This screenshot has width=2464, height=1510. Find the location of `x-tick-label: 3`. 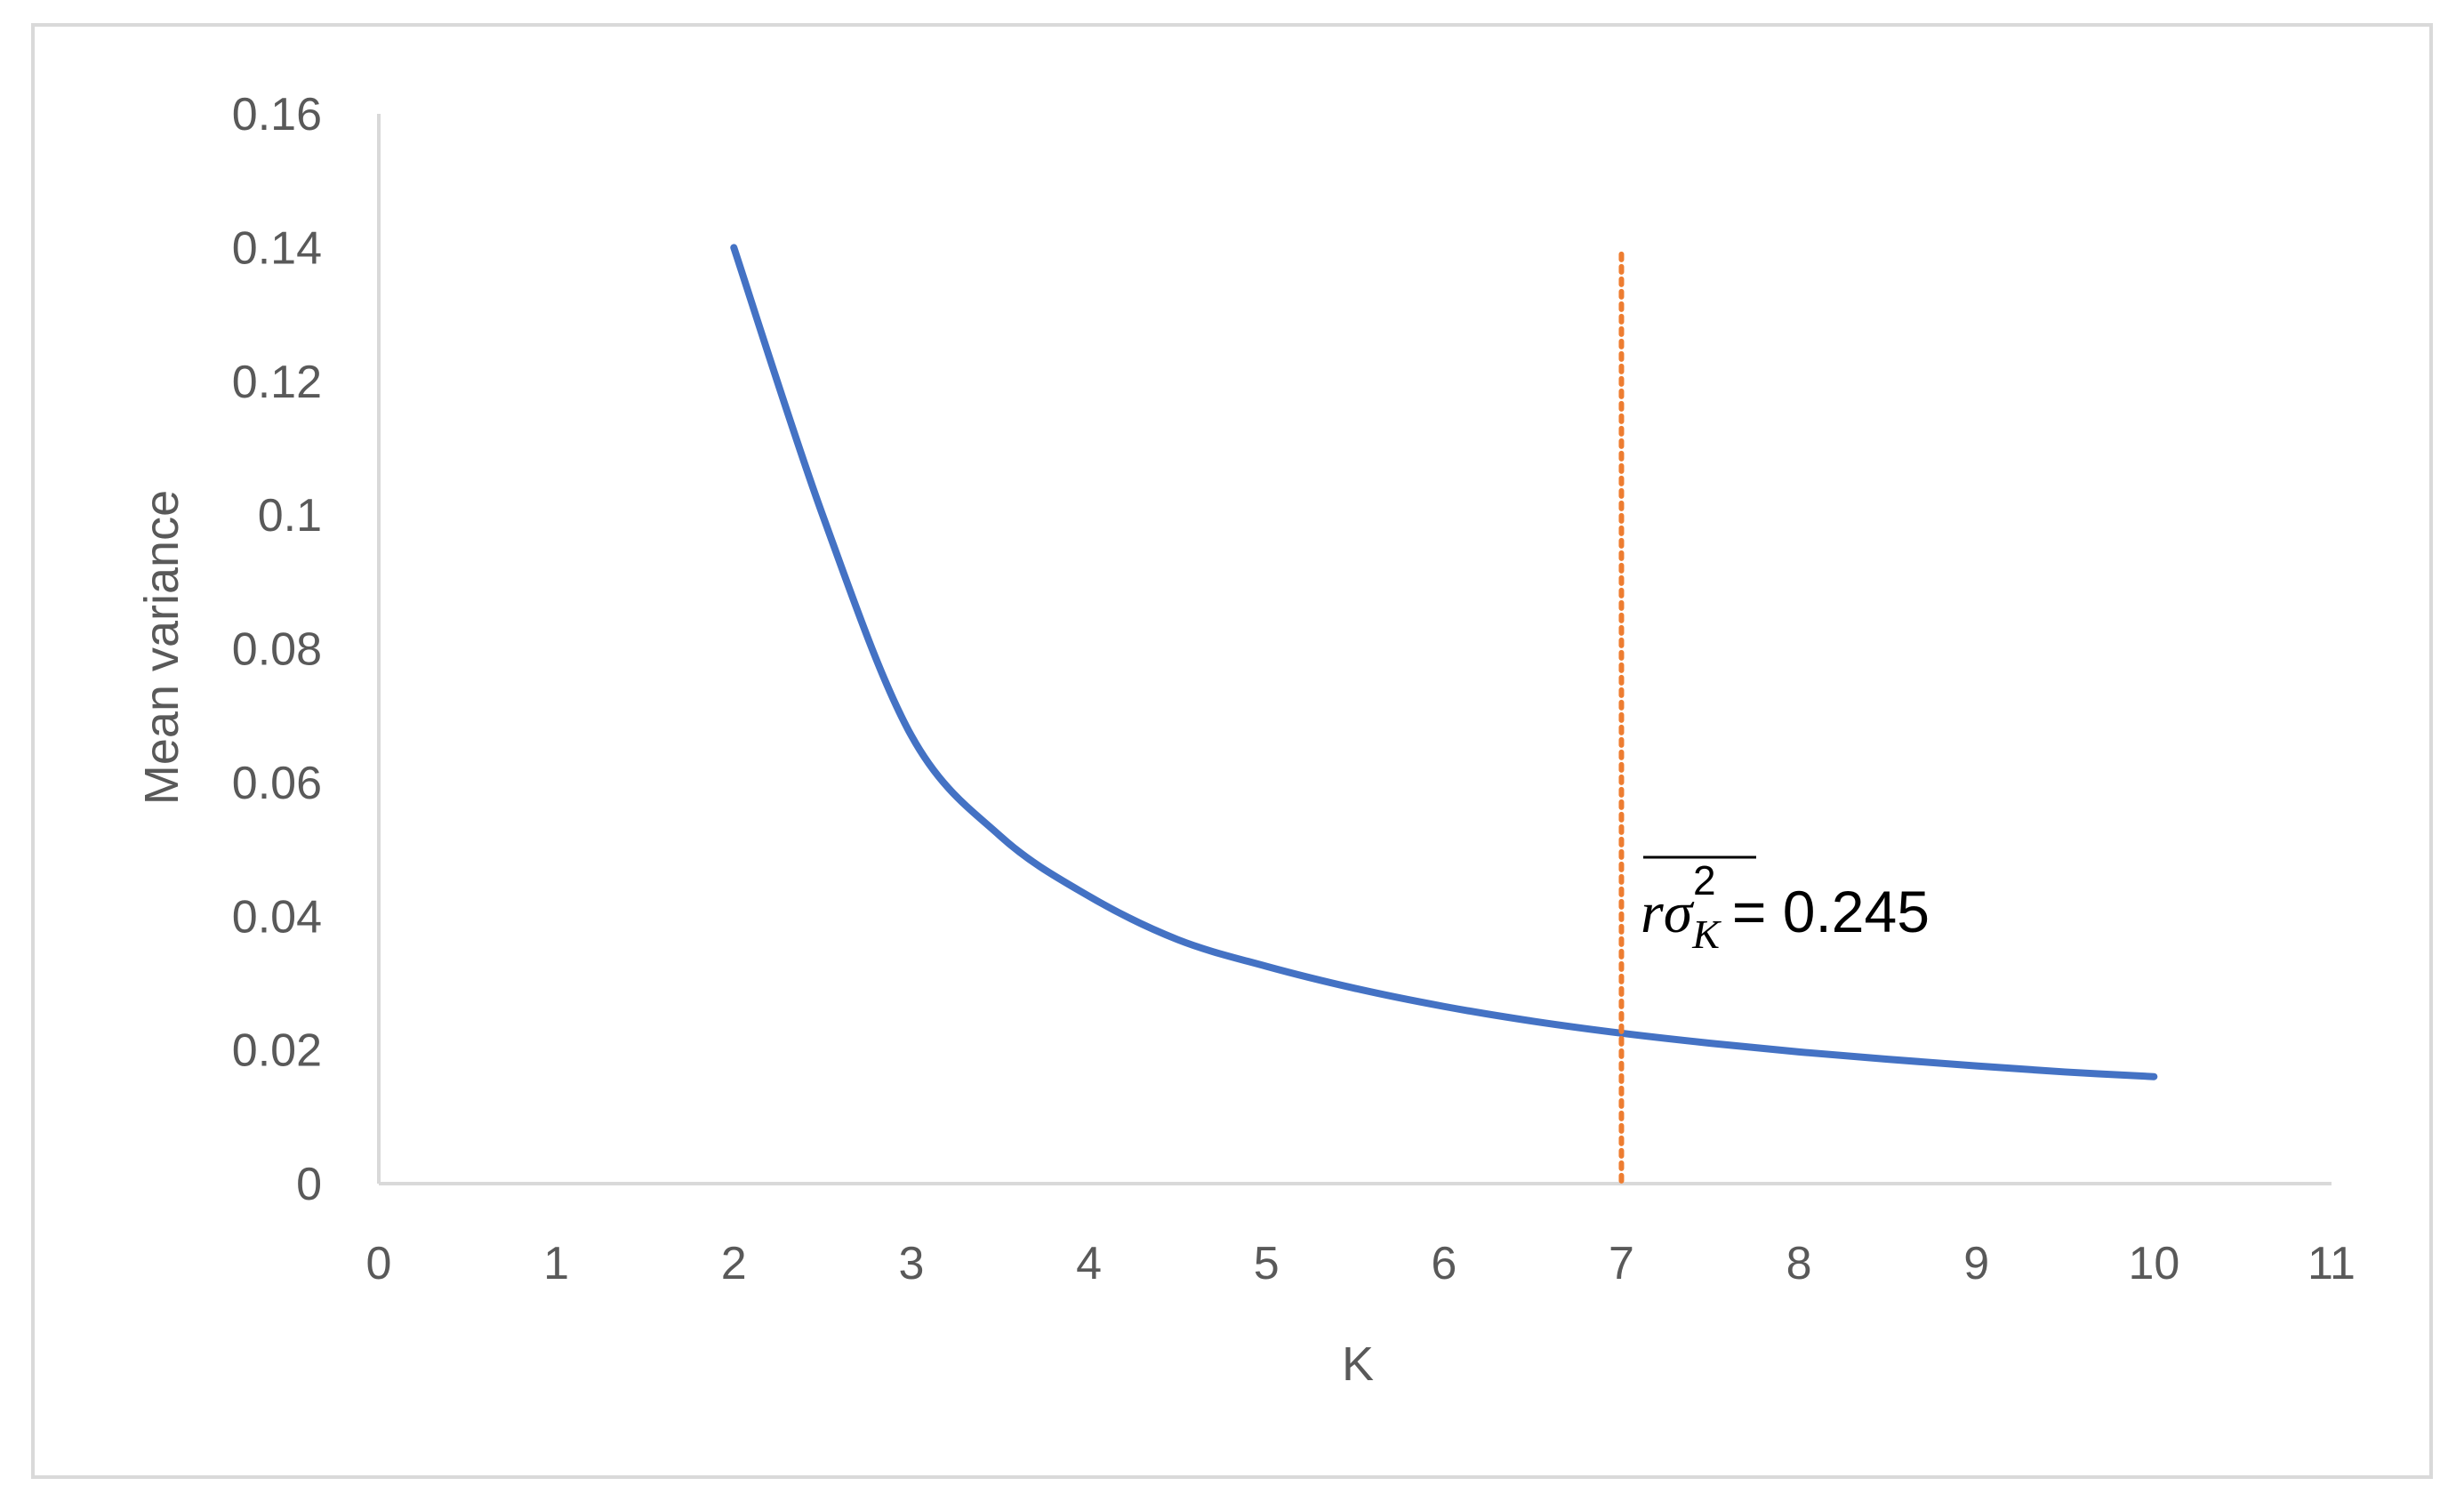

x-tick-label: 3 is located at coordinates (911, 1263).